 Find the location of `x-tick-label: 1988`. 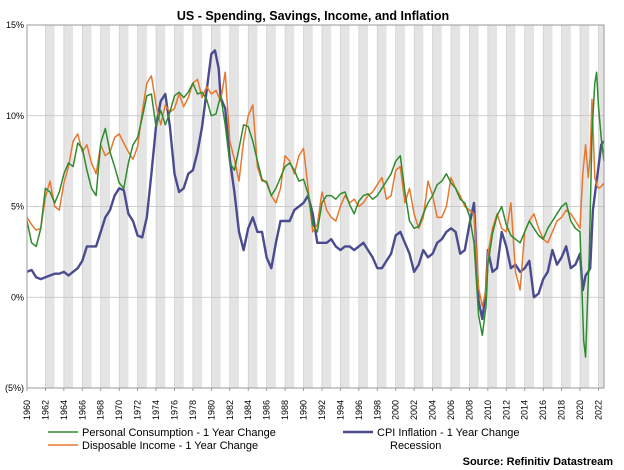

x-tick-label: 1988 is located at coordinates (285, 410).